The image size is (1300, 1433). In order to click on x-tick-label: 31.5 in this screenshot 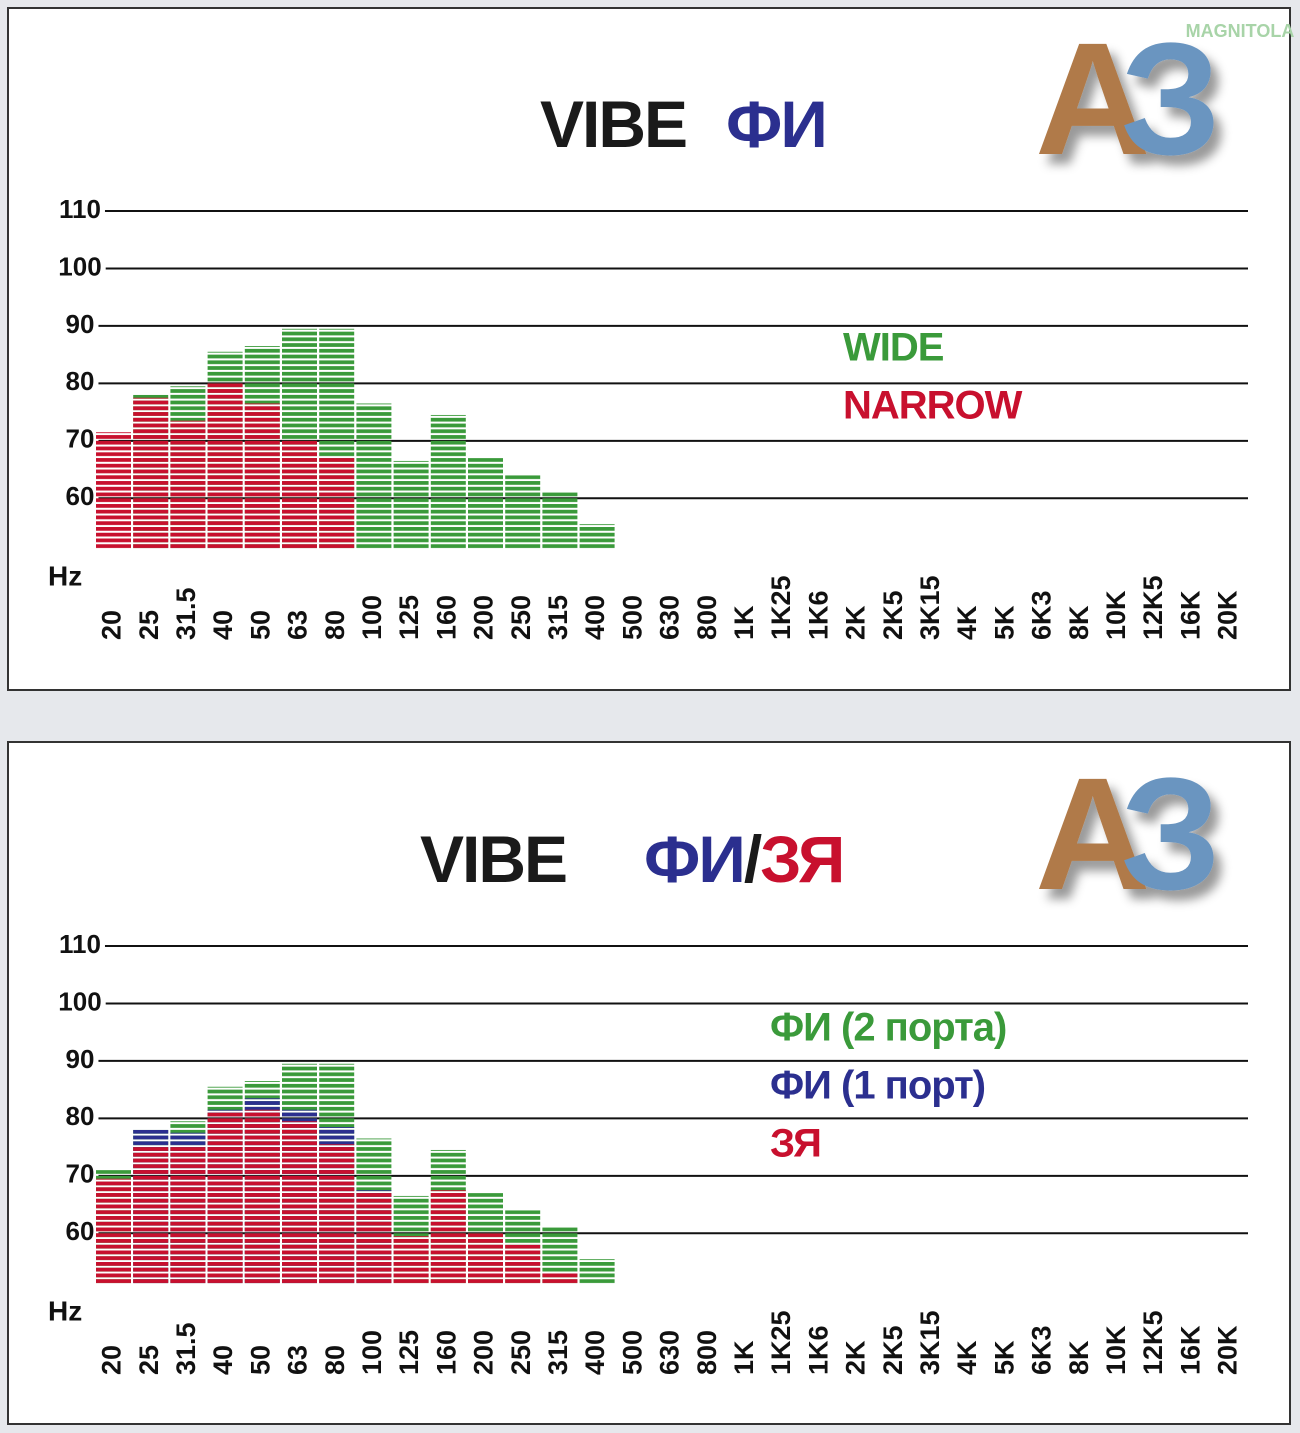, I will do `click(186, 613)`.